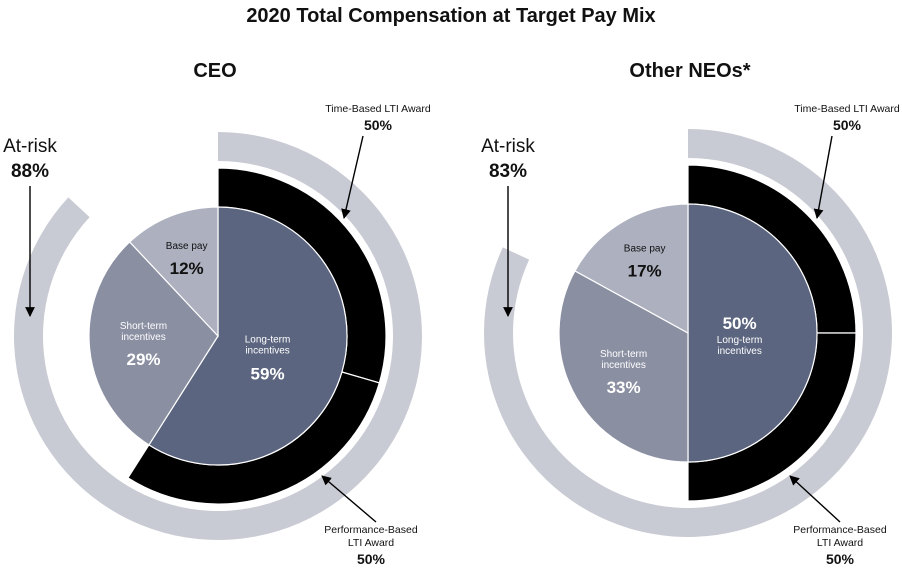 This screenshot has width=902, height=574. Describe the element at coordinates (214, 71) in the screenshot. I see `panel-title: CEO` at that location.